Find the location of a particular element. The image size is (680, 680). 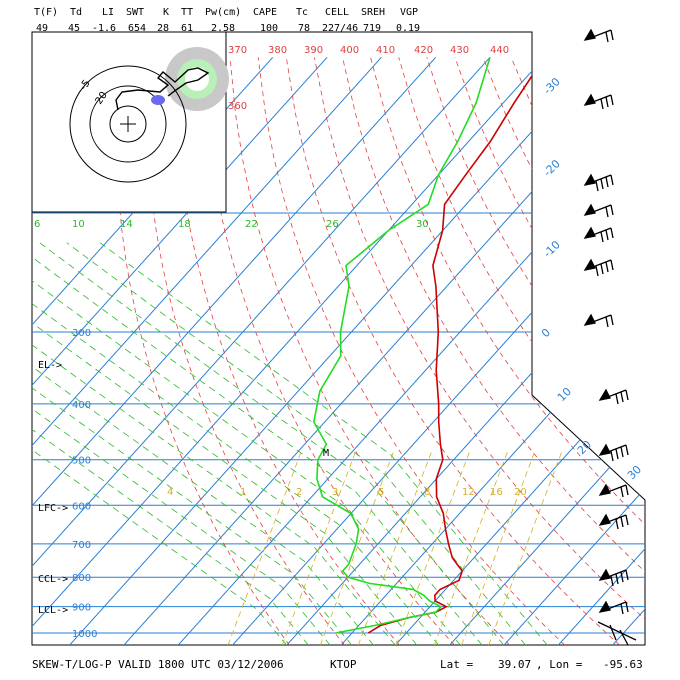

moist-adiabat-label: 14 is located at coordinates (126, 224).